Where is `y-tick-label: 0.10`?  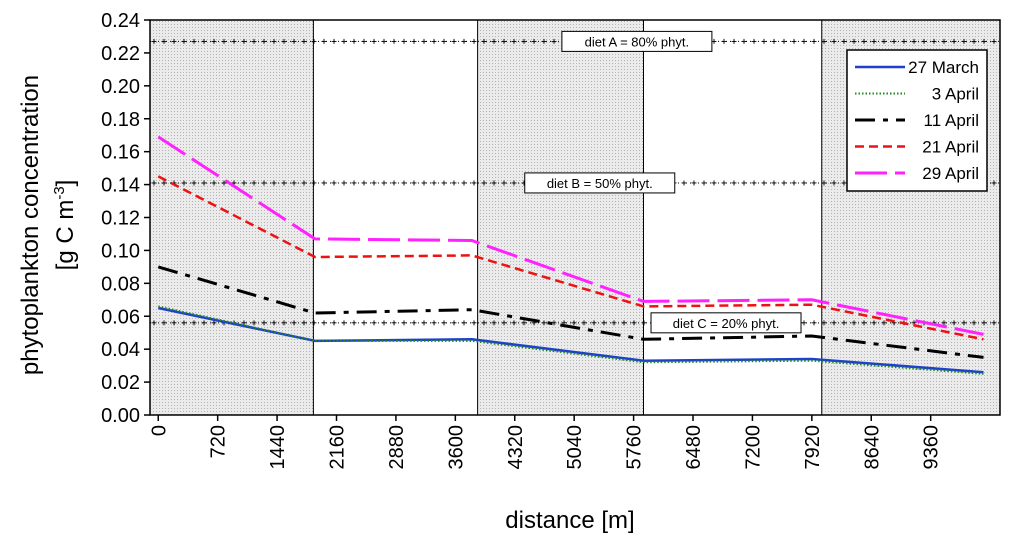
y-tick-label: 0.10 is located at coordinates (120, 251).